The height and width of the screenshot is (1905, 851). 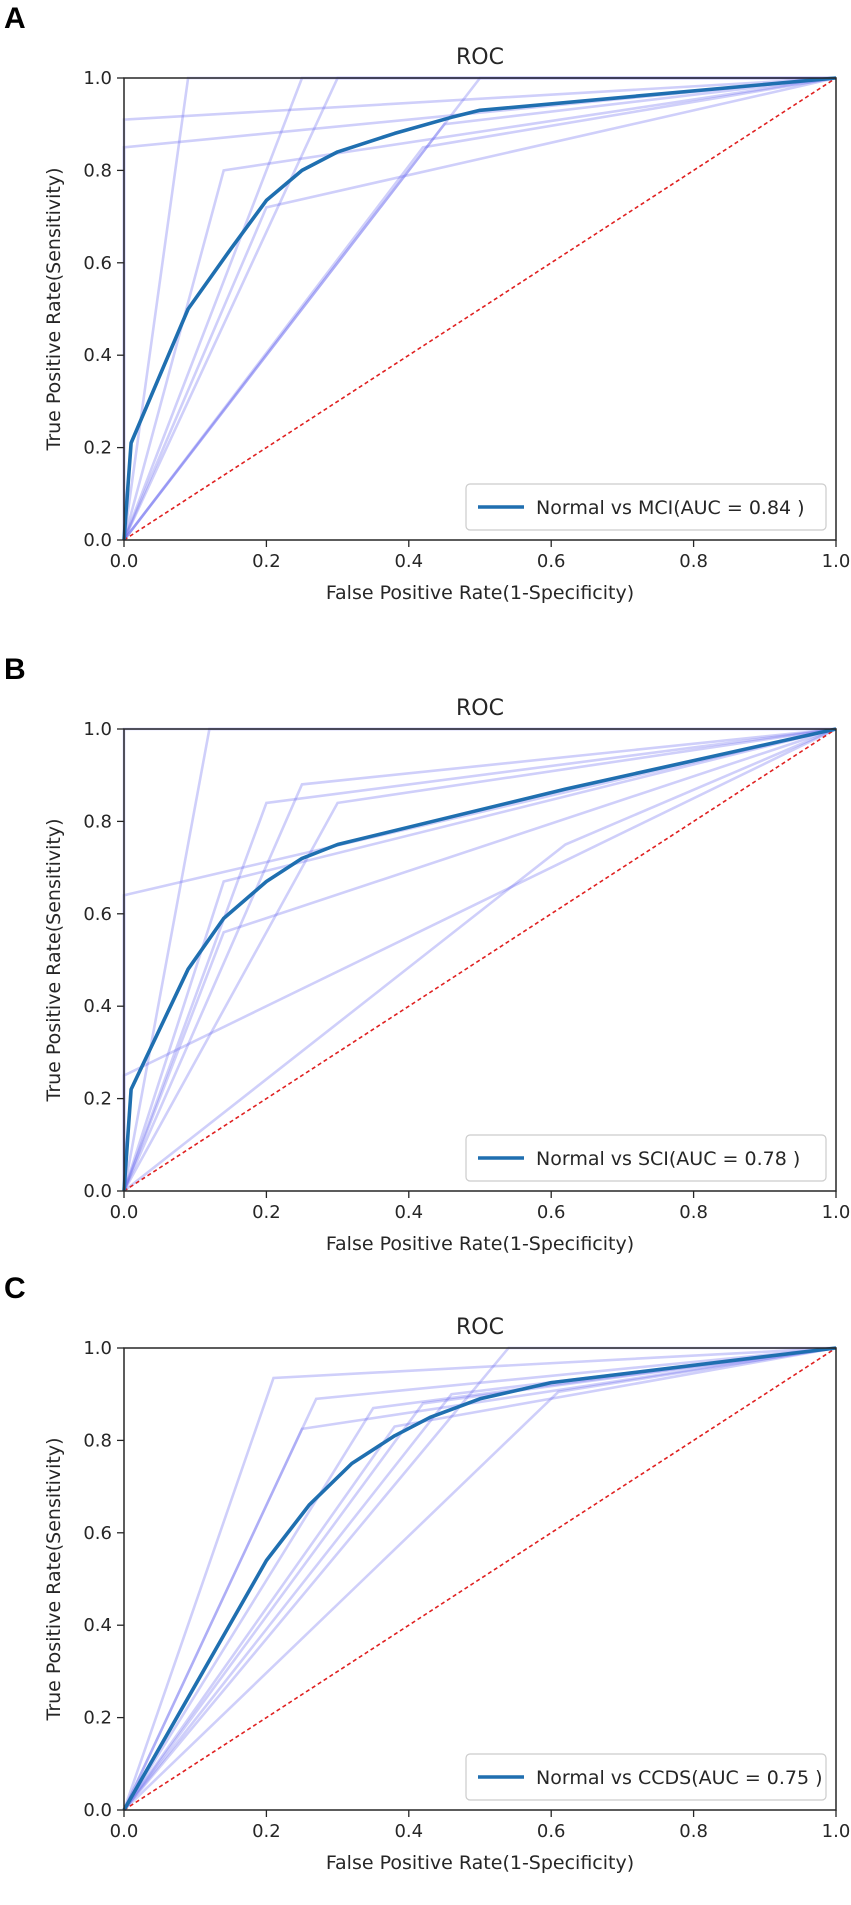 I want to click on legend-label: Normal vs CCDS(AUC = 0.75 ), so click(x=679, y=1778).